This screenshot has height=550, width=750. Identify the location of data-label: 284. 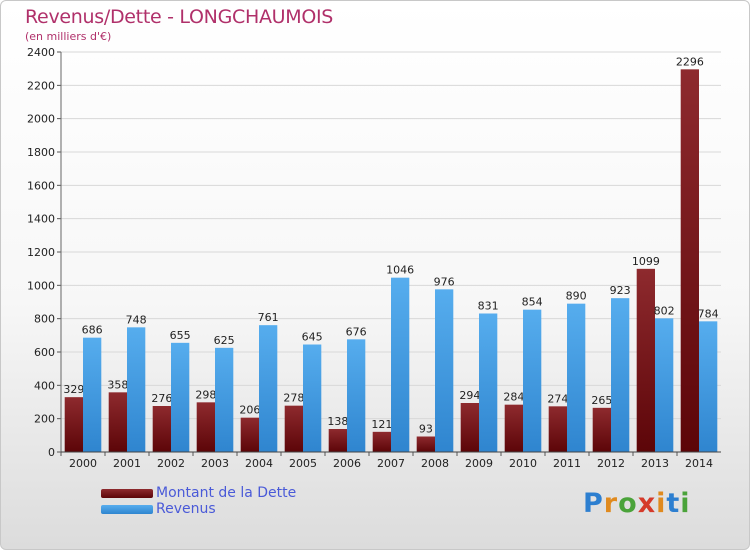
(513, 397).